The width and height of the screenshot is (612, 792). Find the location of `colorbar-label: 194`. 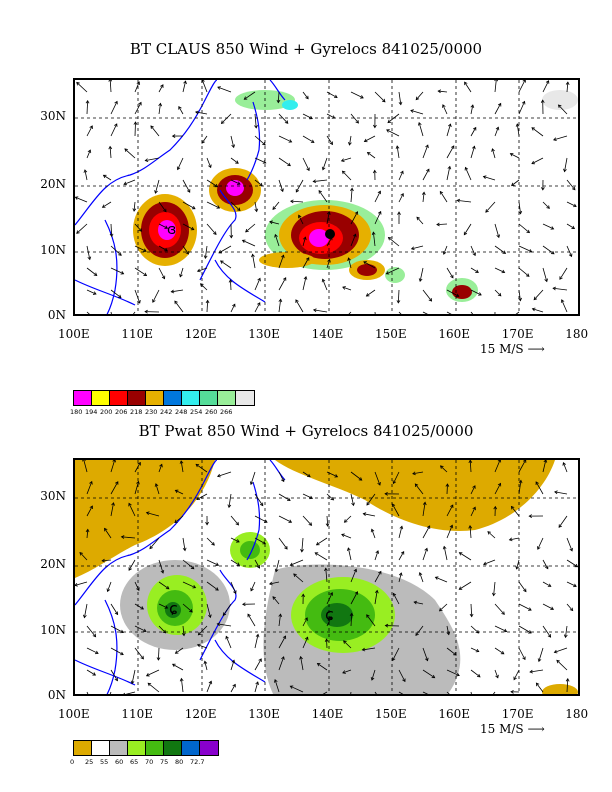

colorbar-label: 194 is located at coordinates (91, 412).